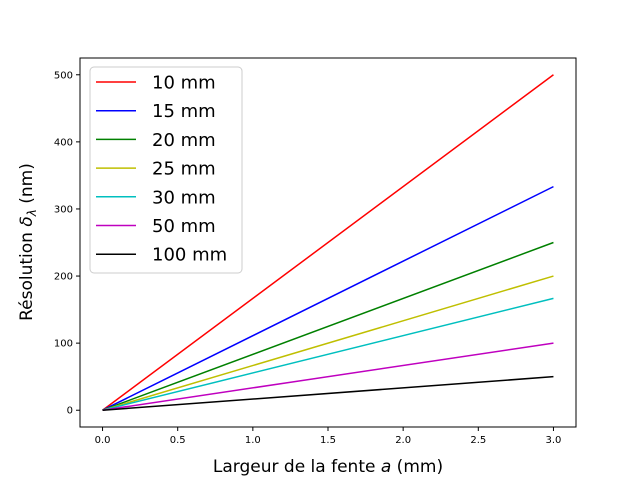 The height and width of the screenshot is (480, 640). Describe the element at coordinates (63, 209) in the screenshot. I see `y-tick-label: 300` at that location.